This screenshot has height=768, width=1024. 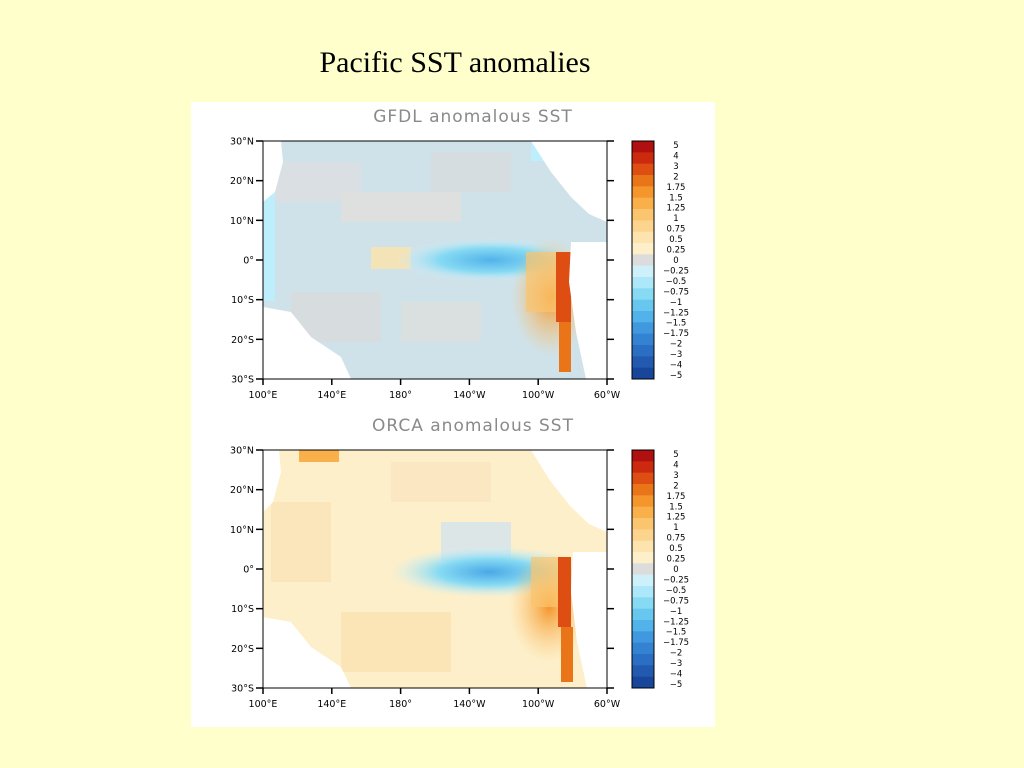 What do you see at coordinates (473, 117) in the screenshot?
I see `gfdl-panel-title: GFDL anomalous SST` at bounding box center [473, 117].